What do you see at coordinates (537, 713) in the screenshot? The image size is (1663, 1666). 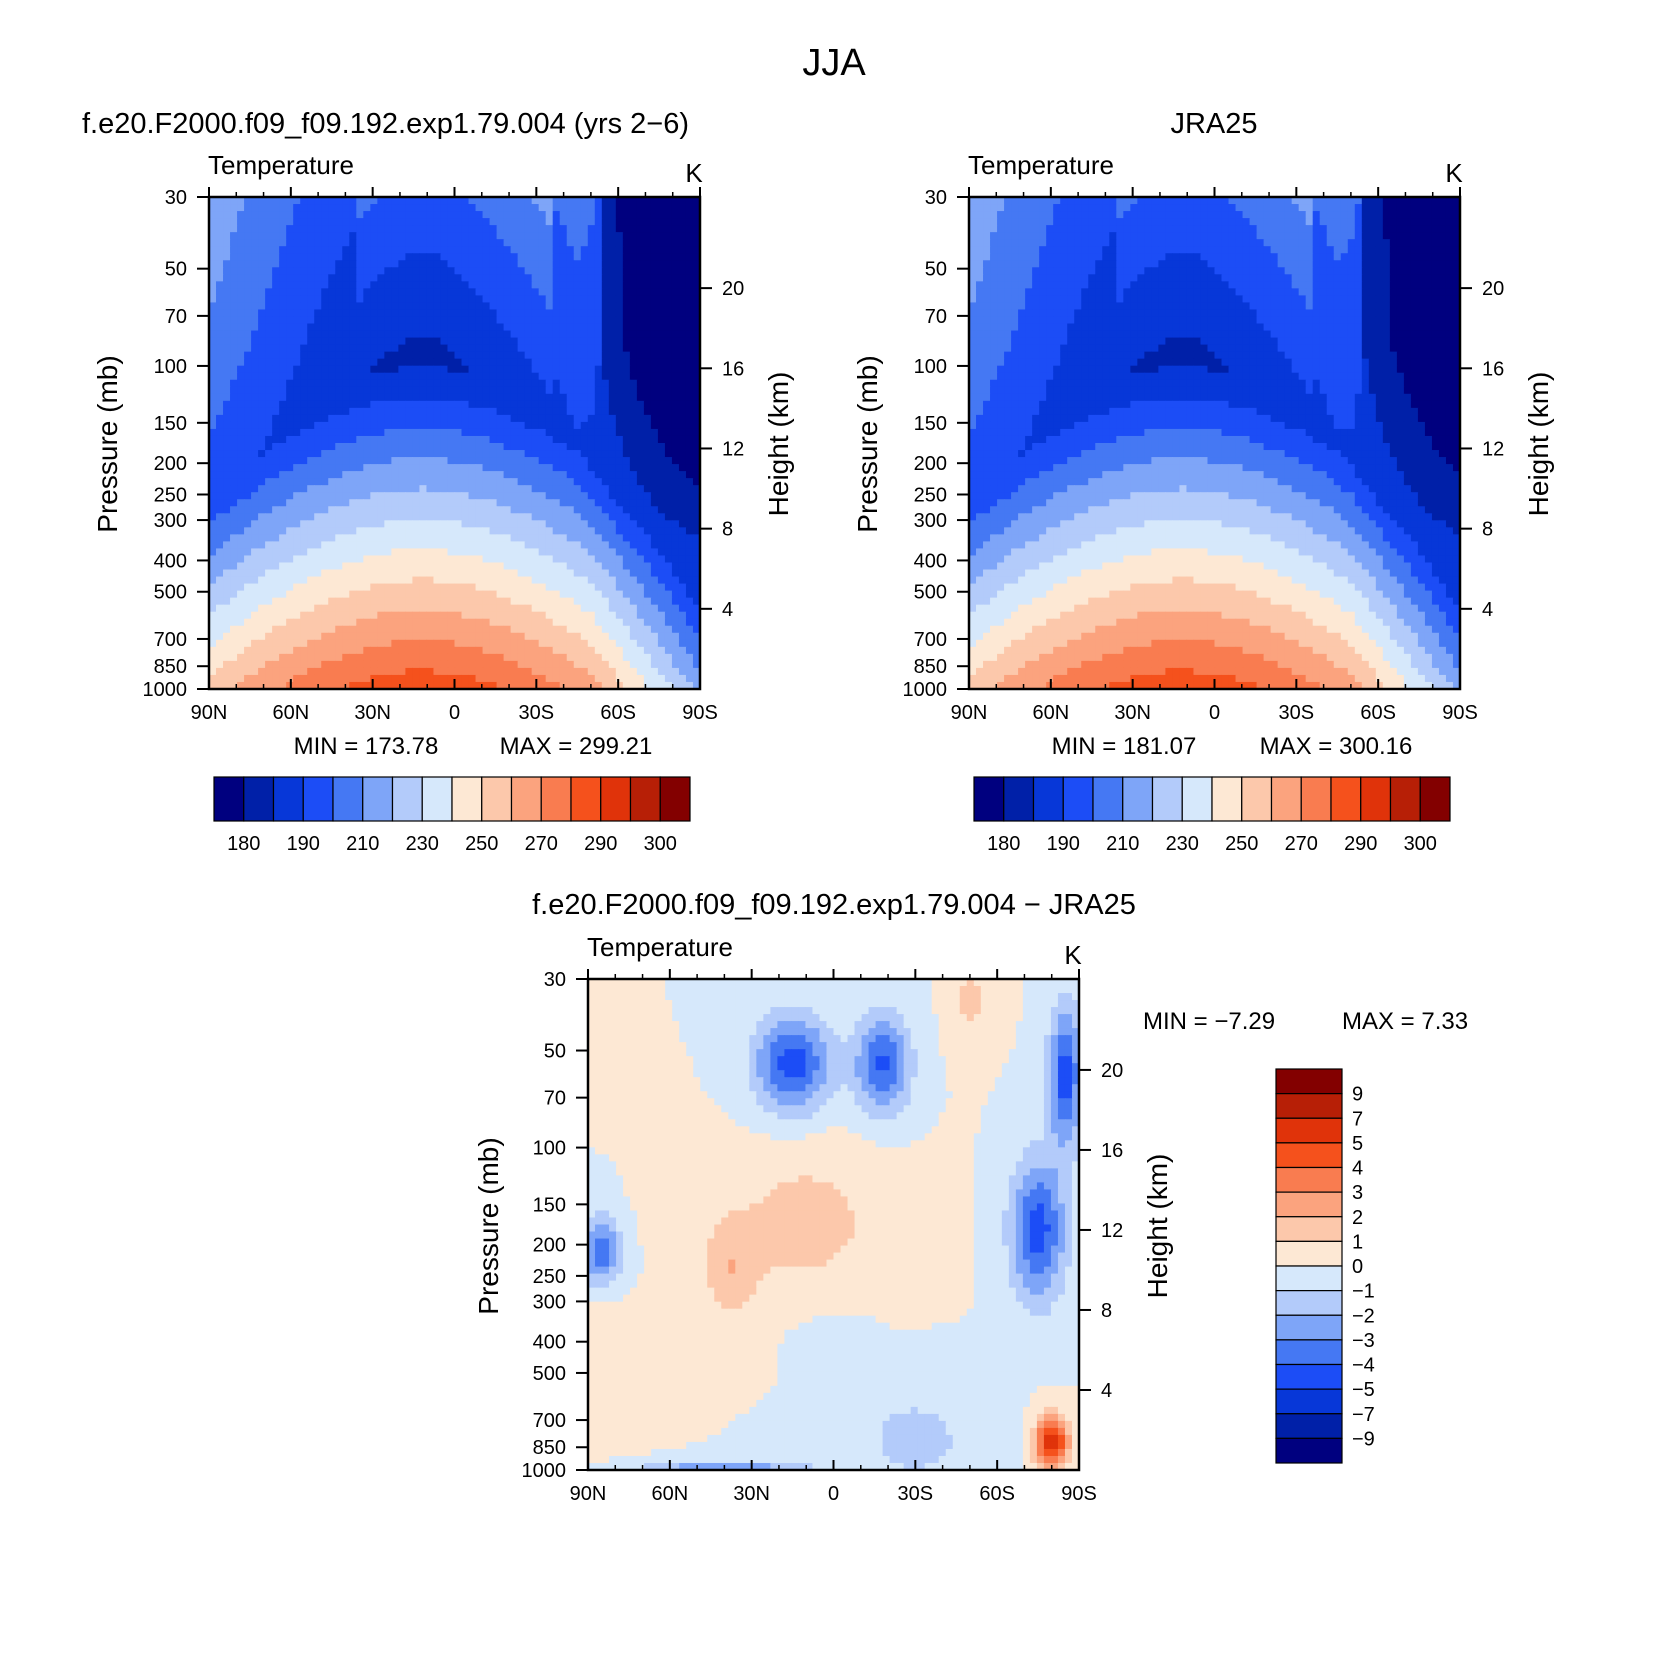 I see `x-tick-label: 30S` at bounding box center [537, 713].